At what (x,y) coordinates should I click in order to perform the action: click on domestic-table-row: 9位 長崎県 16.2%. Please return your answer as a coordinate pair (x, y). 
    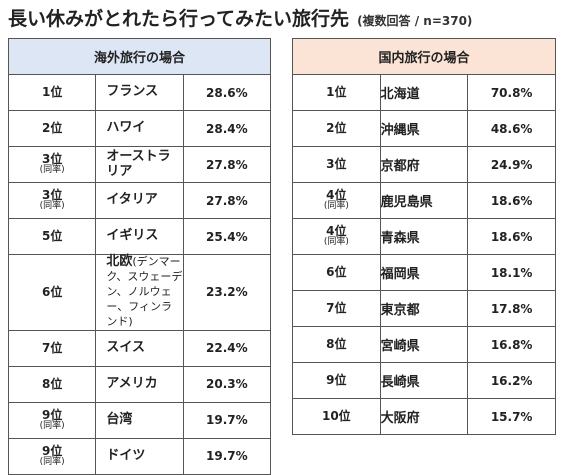
    Looking at the image, I should click on (424, 380).